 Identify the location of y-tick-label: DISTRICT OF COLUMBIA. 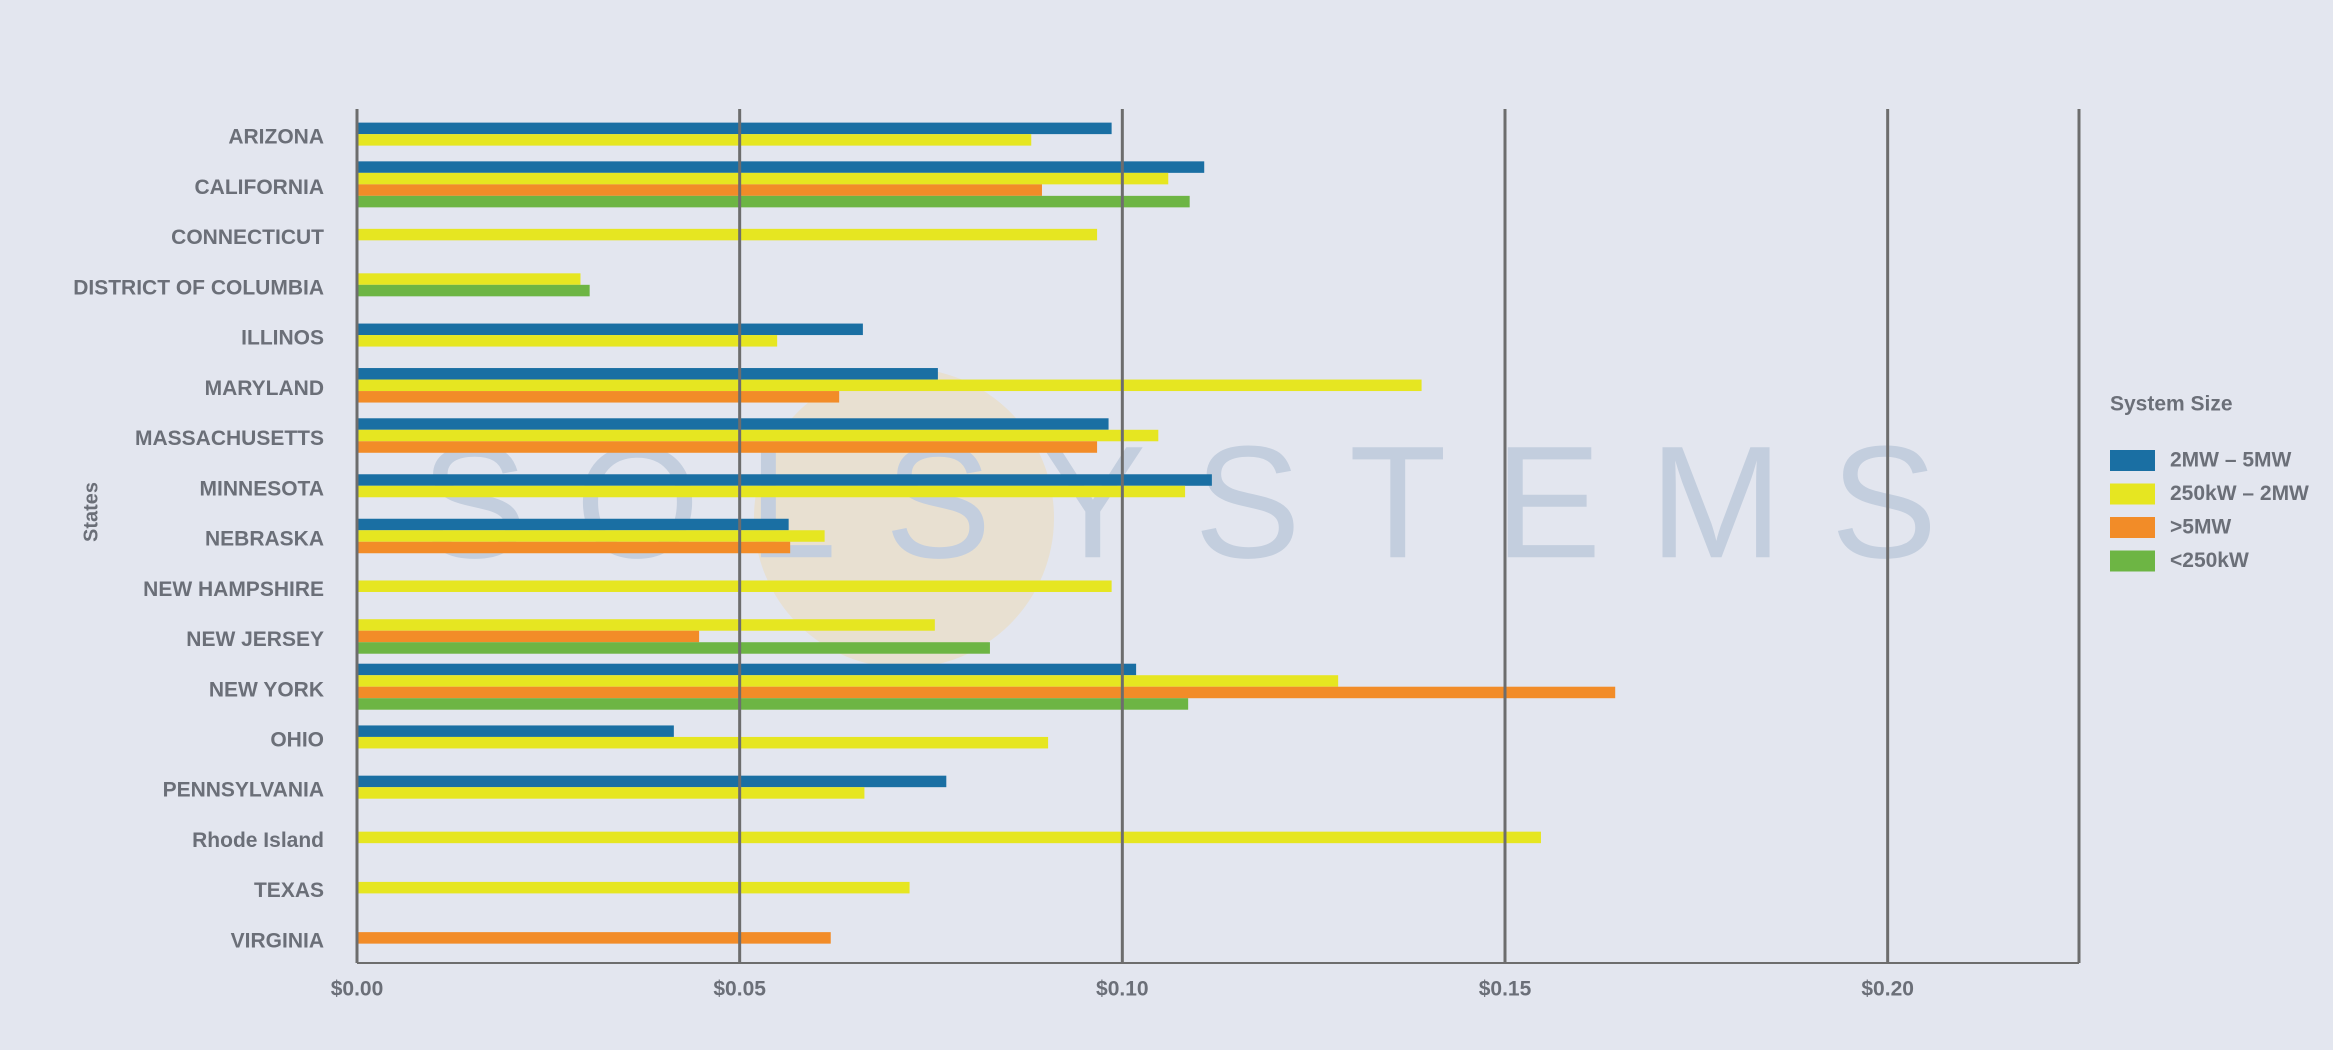
(198, 287).